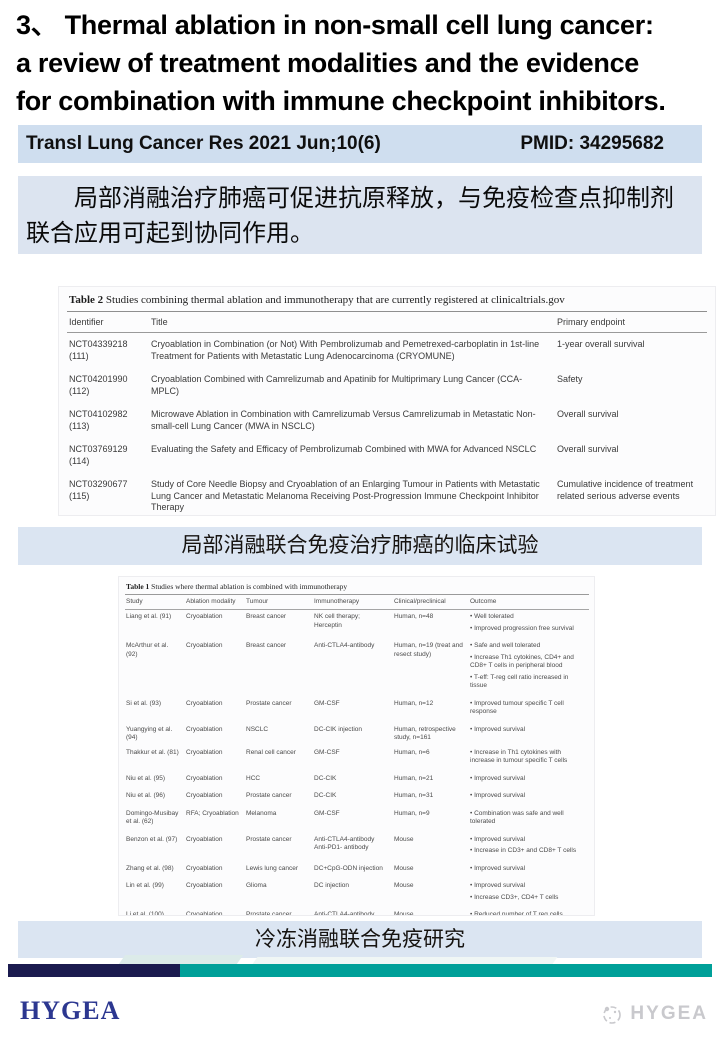  What do you see at coordinates (146, 795) in the screenshot?
I see `t1-study-cell: Niu et al. (96)` at bounding box center [146, 795].